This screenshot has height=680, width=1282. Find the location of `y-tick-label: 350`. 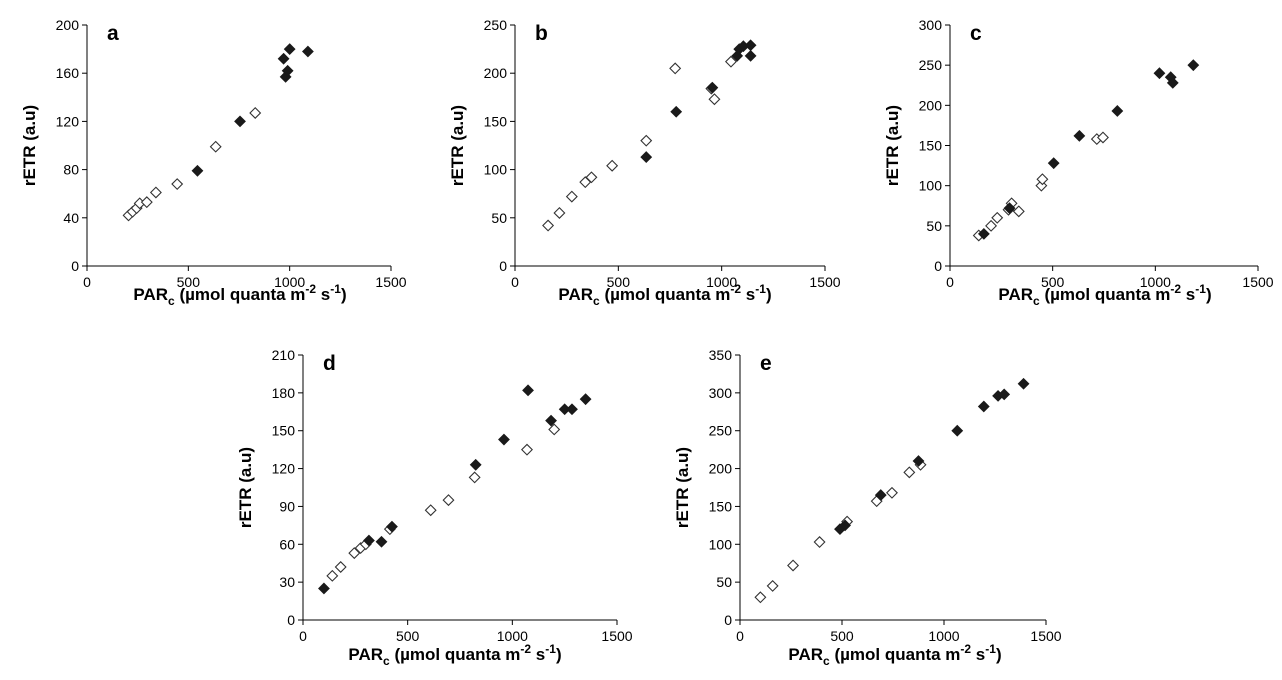

y-tick-label: 350 is located at coordinates (721, 355).